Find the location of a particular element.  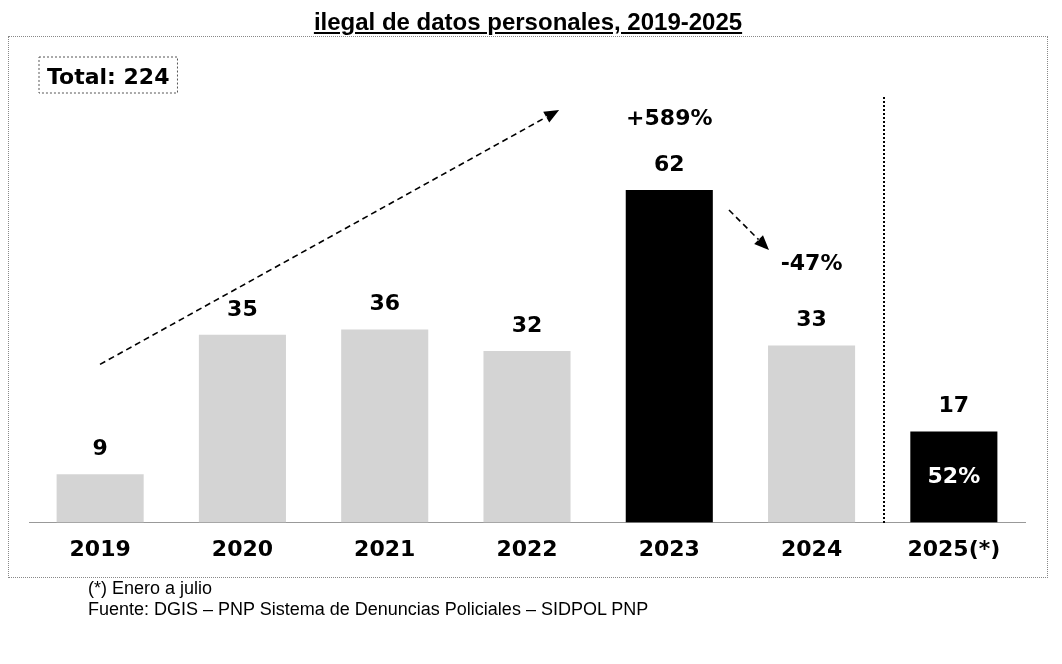

x-tick-label: 2021 is located at coordinates (385, 548).